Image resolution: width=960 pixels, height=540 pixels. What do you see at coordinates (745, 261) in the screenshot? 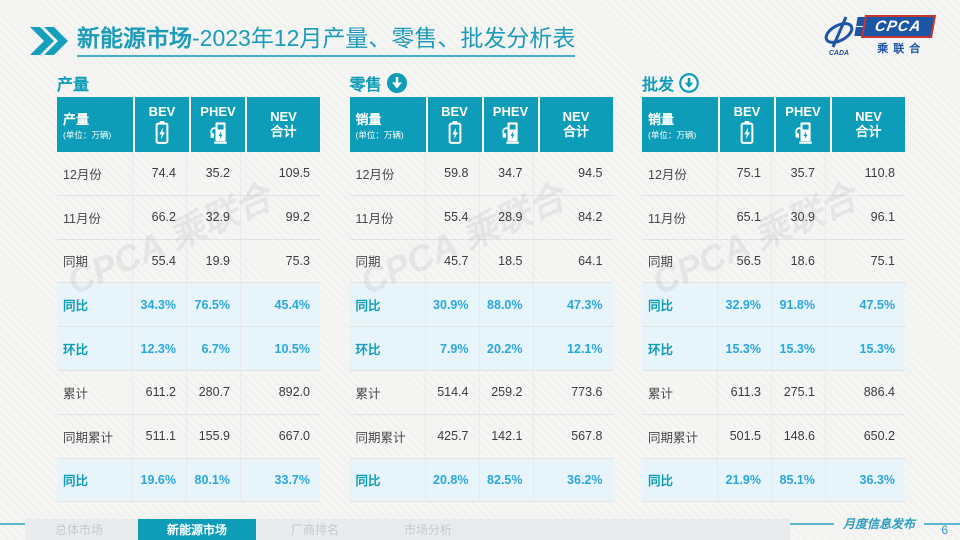
I see `cell-value: 56.5` at bounding box center [745, 261].